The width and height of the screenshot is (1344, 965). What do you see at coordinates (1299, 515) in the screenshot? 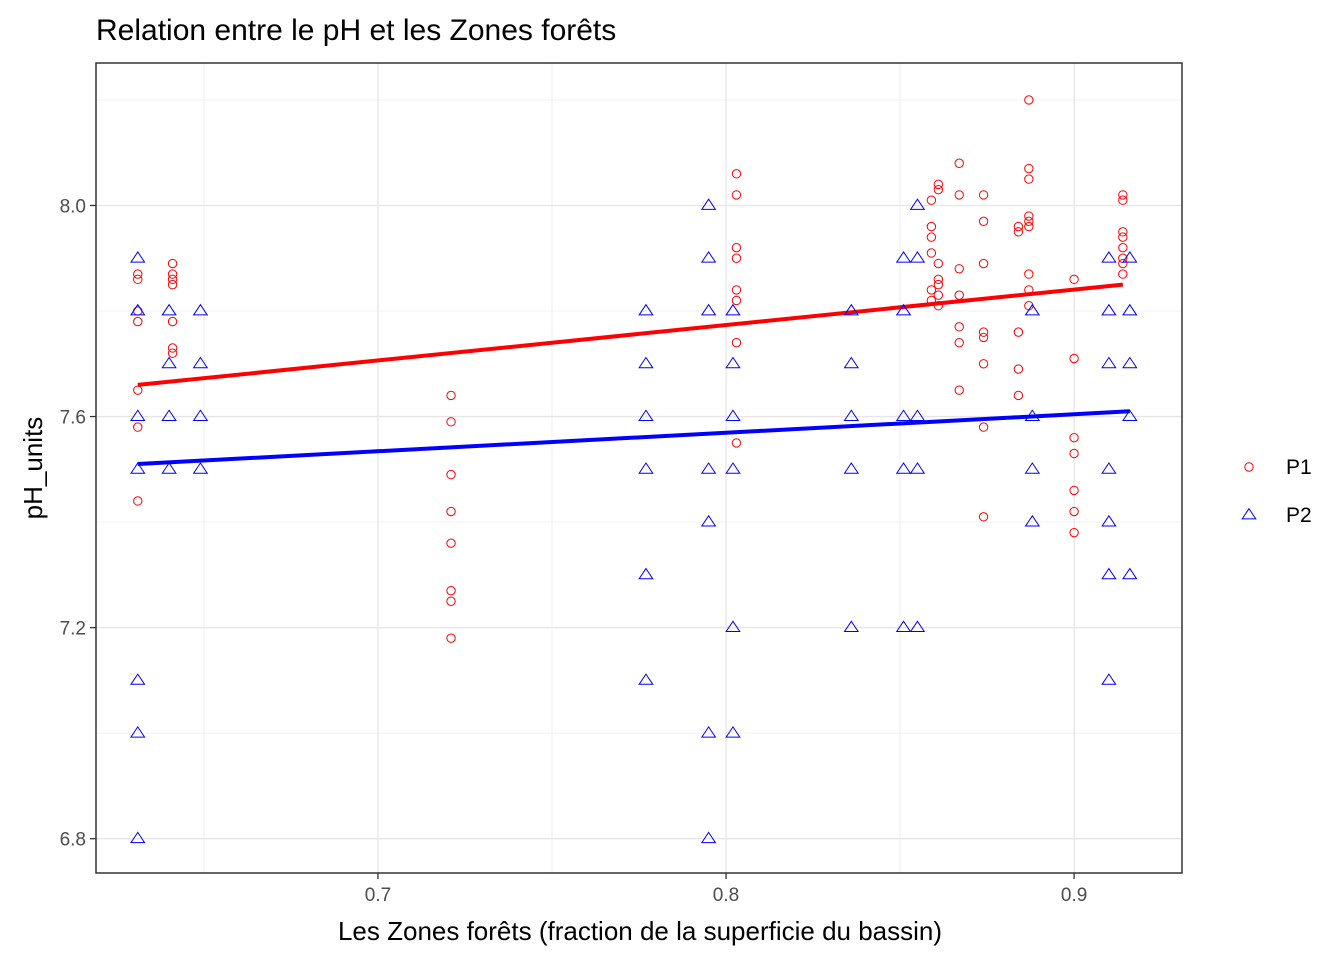
I see `legend-label: P2` at bounding box center [1299, 515].